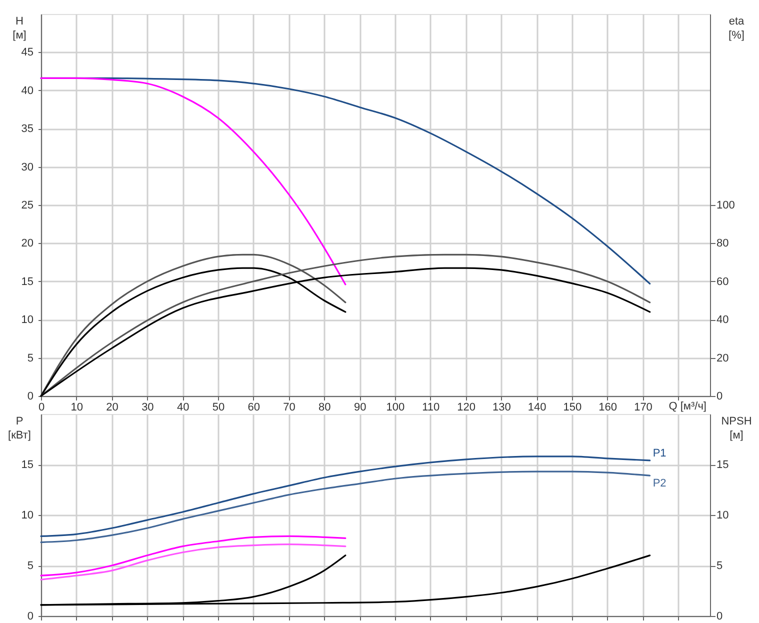 The width and height of the screenshot is (759, 623). I want to click on y-tick-label: 40, so click(27, 90).